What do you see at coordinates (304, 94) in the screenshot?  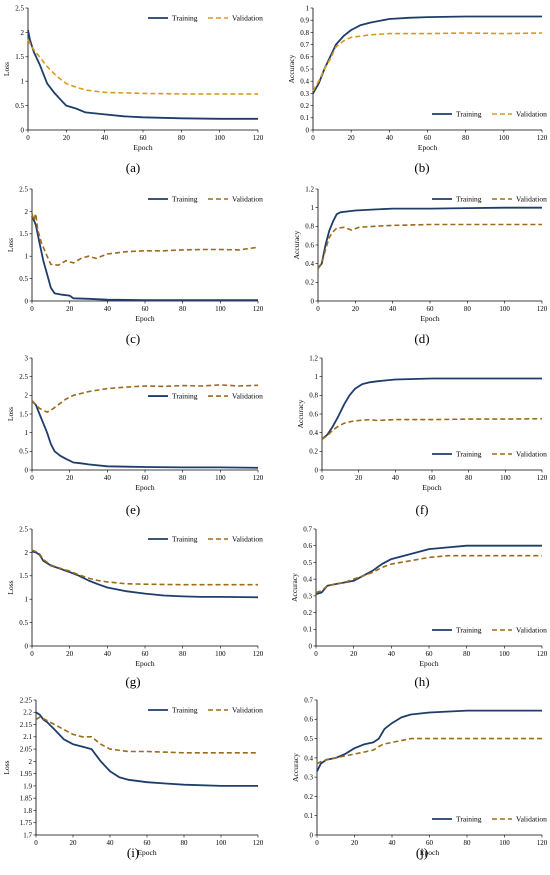 I see `y-tick-label: 0.3` at bounding box center [304, 94].